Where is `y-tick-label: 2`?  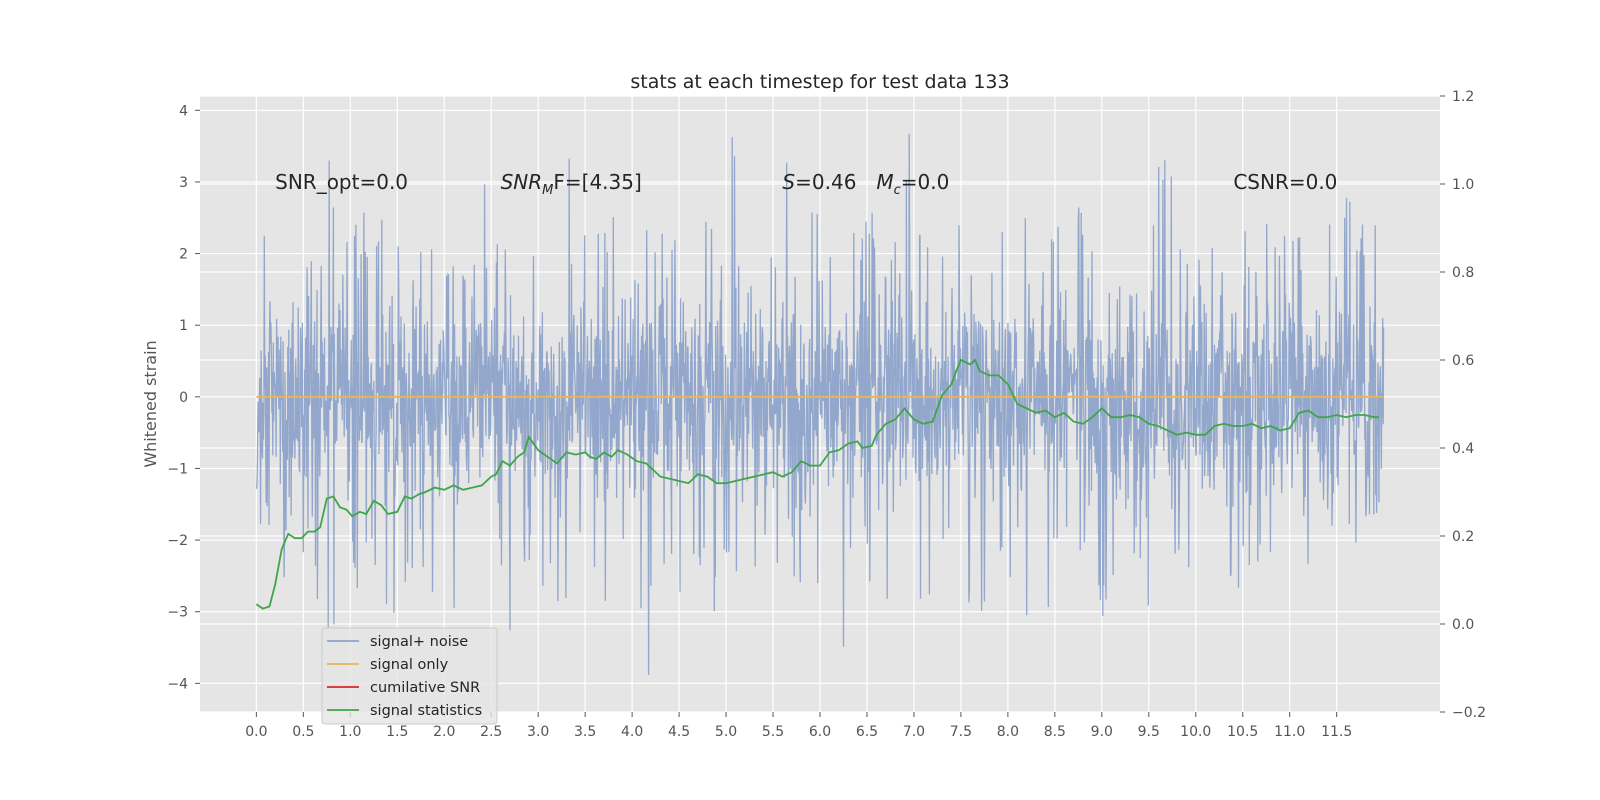
y-tick-label: 2 is located at coordinates (183, 255).